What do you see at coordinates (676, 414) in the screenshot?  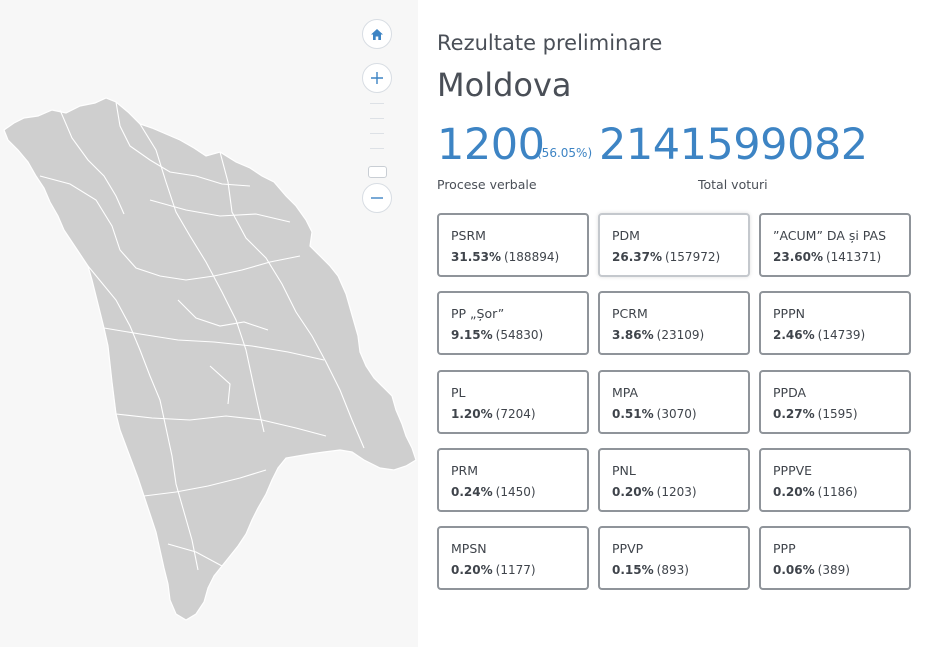 I see `party-votes: (3070)` at bounding box center [676, 414].